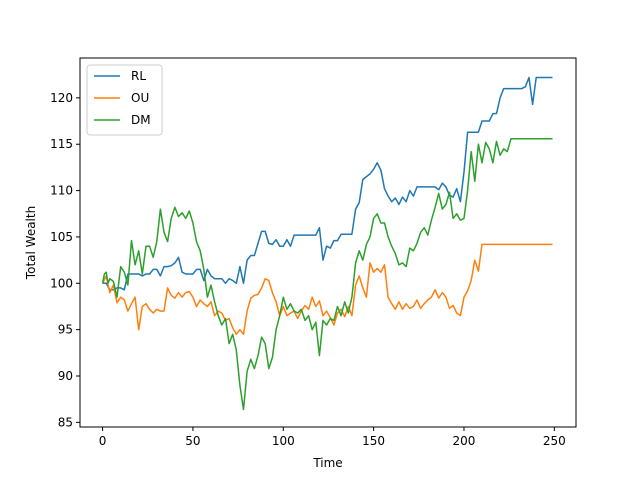 This screenshot has width=640, height=480. I want to click on y-tick-label: 90, so click(65, 376).